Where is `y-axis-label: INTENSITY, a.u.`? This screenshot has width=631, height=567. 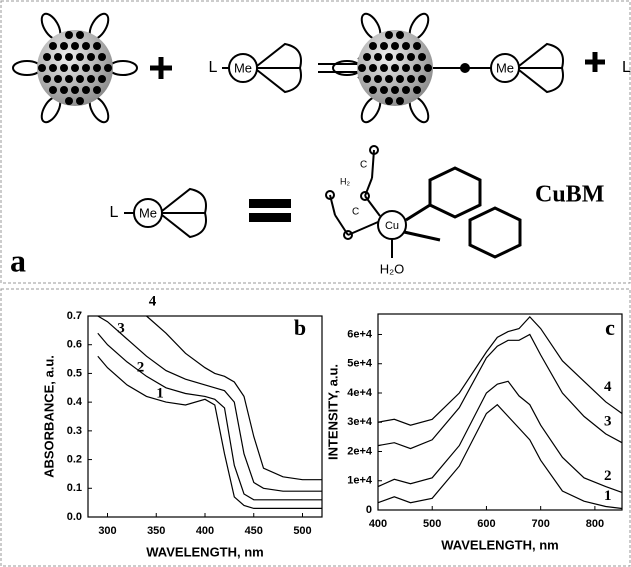 y-axis-label: INTENSITY, a.u. is located at coordinates (332, 412).